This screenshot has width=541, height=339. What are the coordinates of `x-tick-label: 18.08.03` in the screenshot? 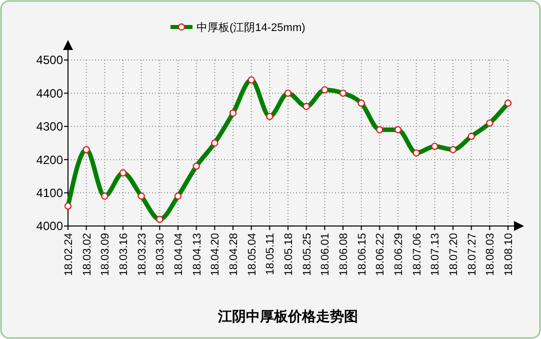 It's located at (490, 254).